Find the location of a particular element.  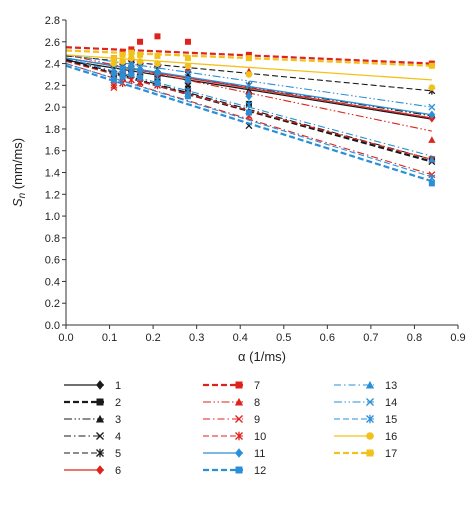

legend-label-15: 15 is located at coordinates (391, 420).